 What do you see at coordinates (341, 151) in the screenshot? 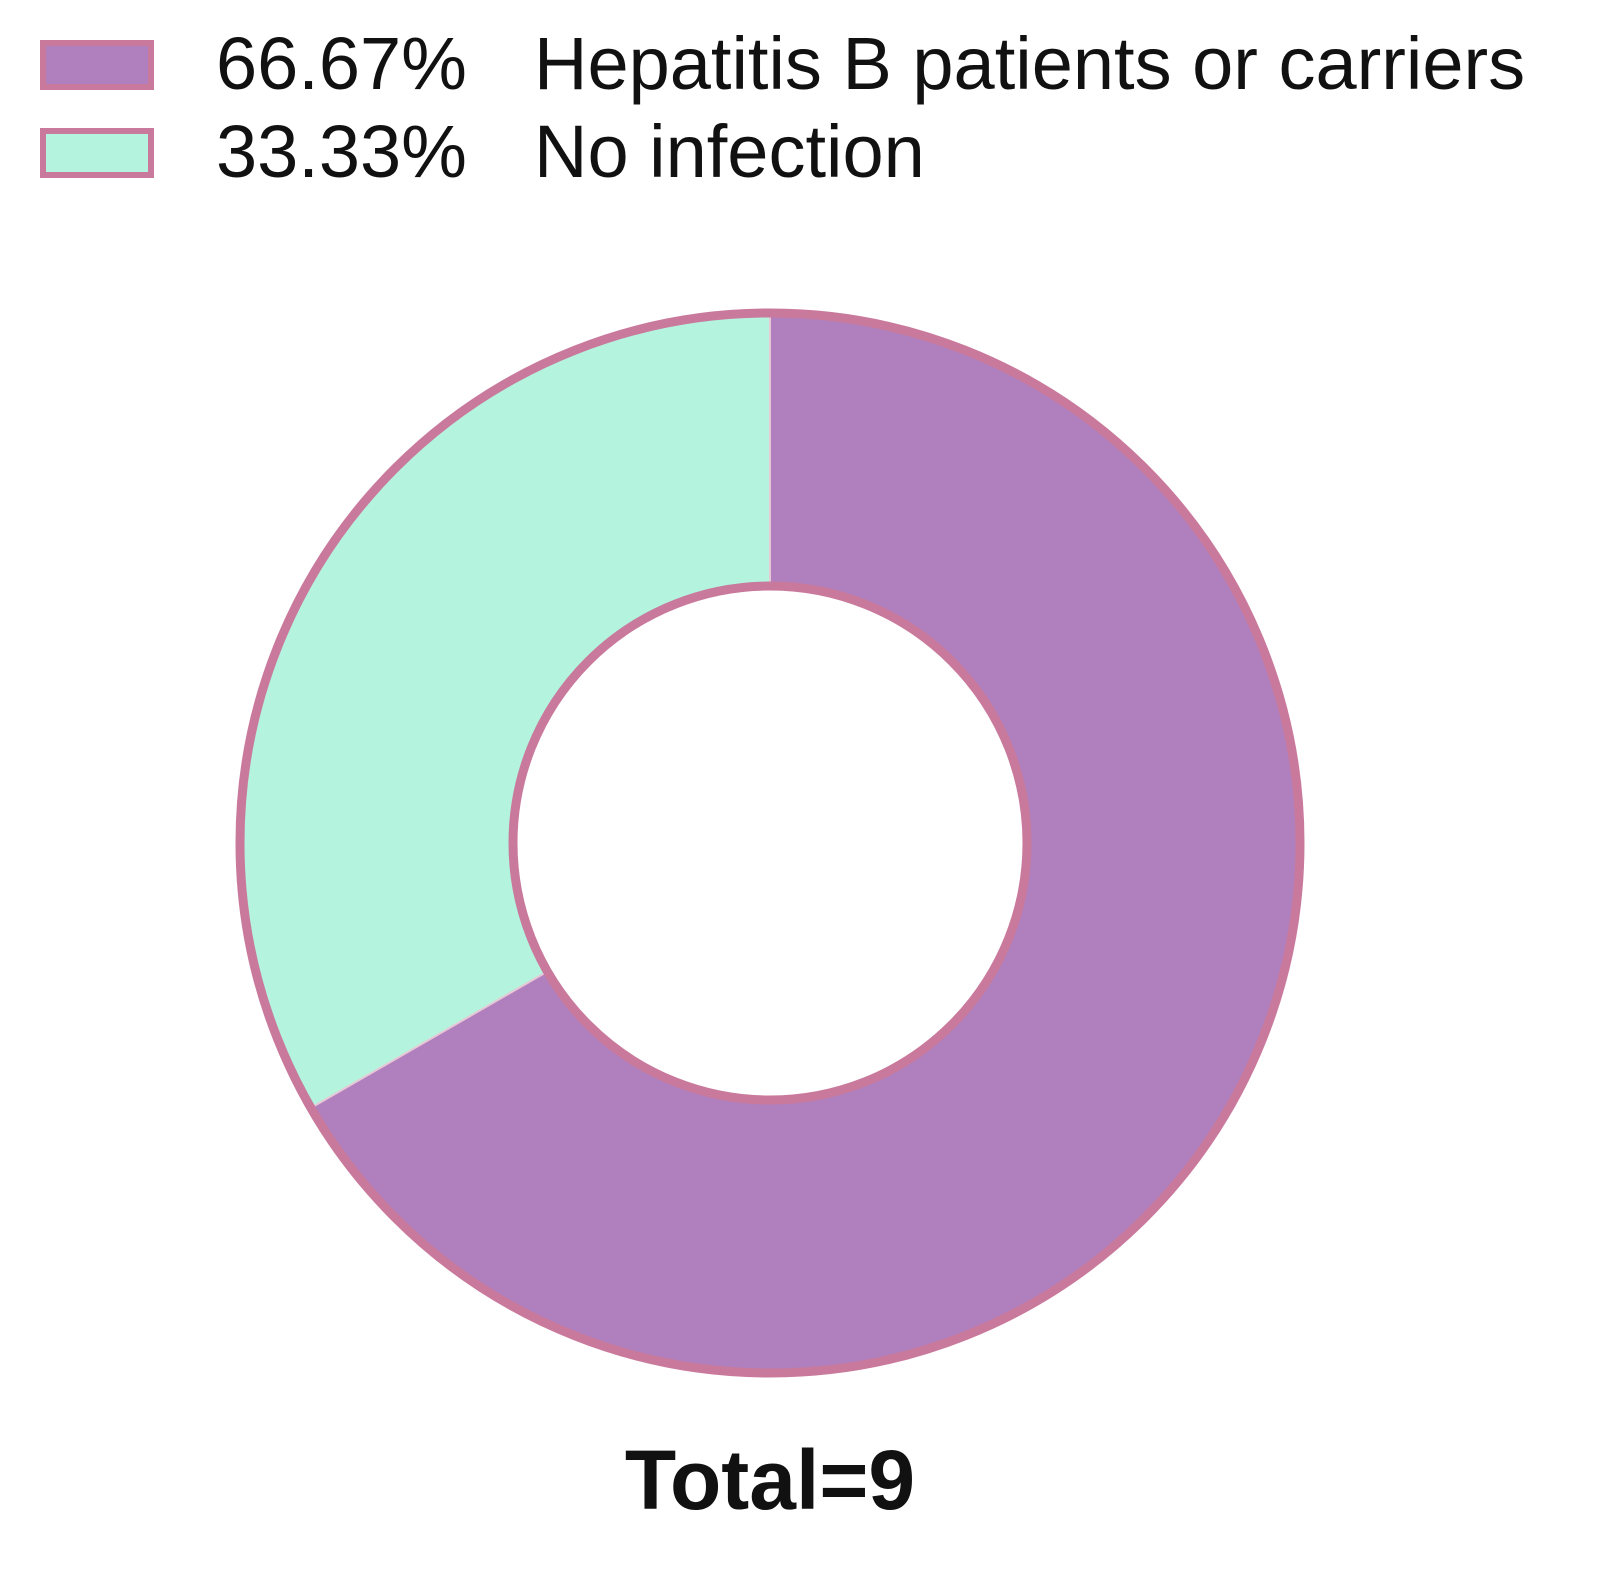
I see `legend-percent-no-infection: 33.33%` at bounding box center [341, 151].